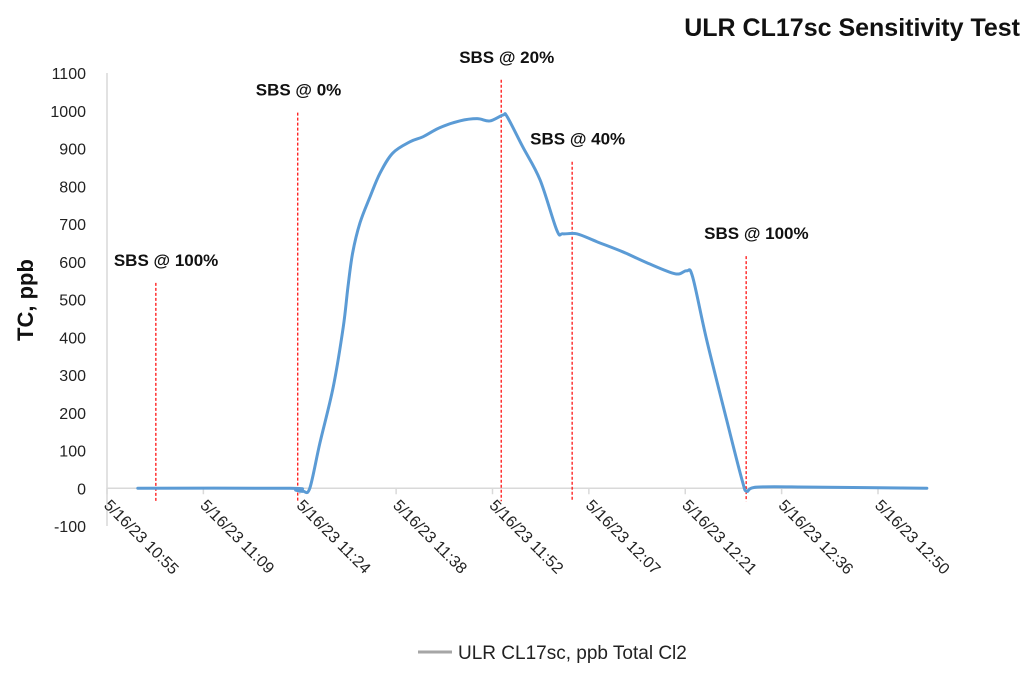 The height and width of the screenshot is (673, 1024). Describe the element at coordinates (622, 537) in the screenshot. I see `x-tick-label: 5/16/23 12:07` at that location.